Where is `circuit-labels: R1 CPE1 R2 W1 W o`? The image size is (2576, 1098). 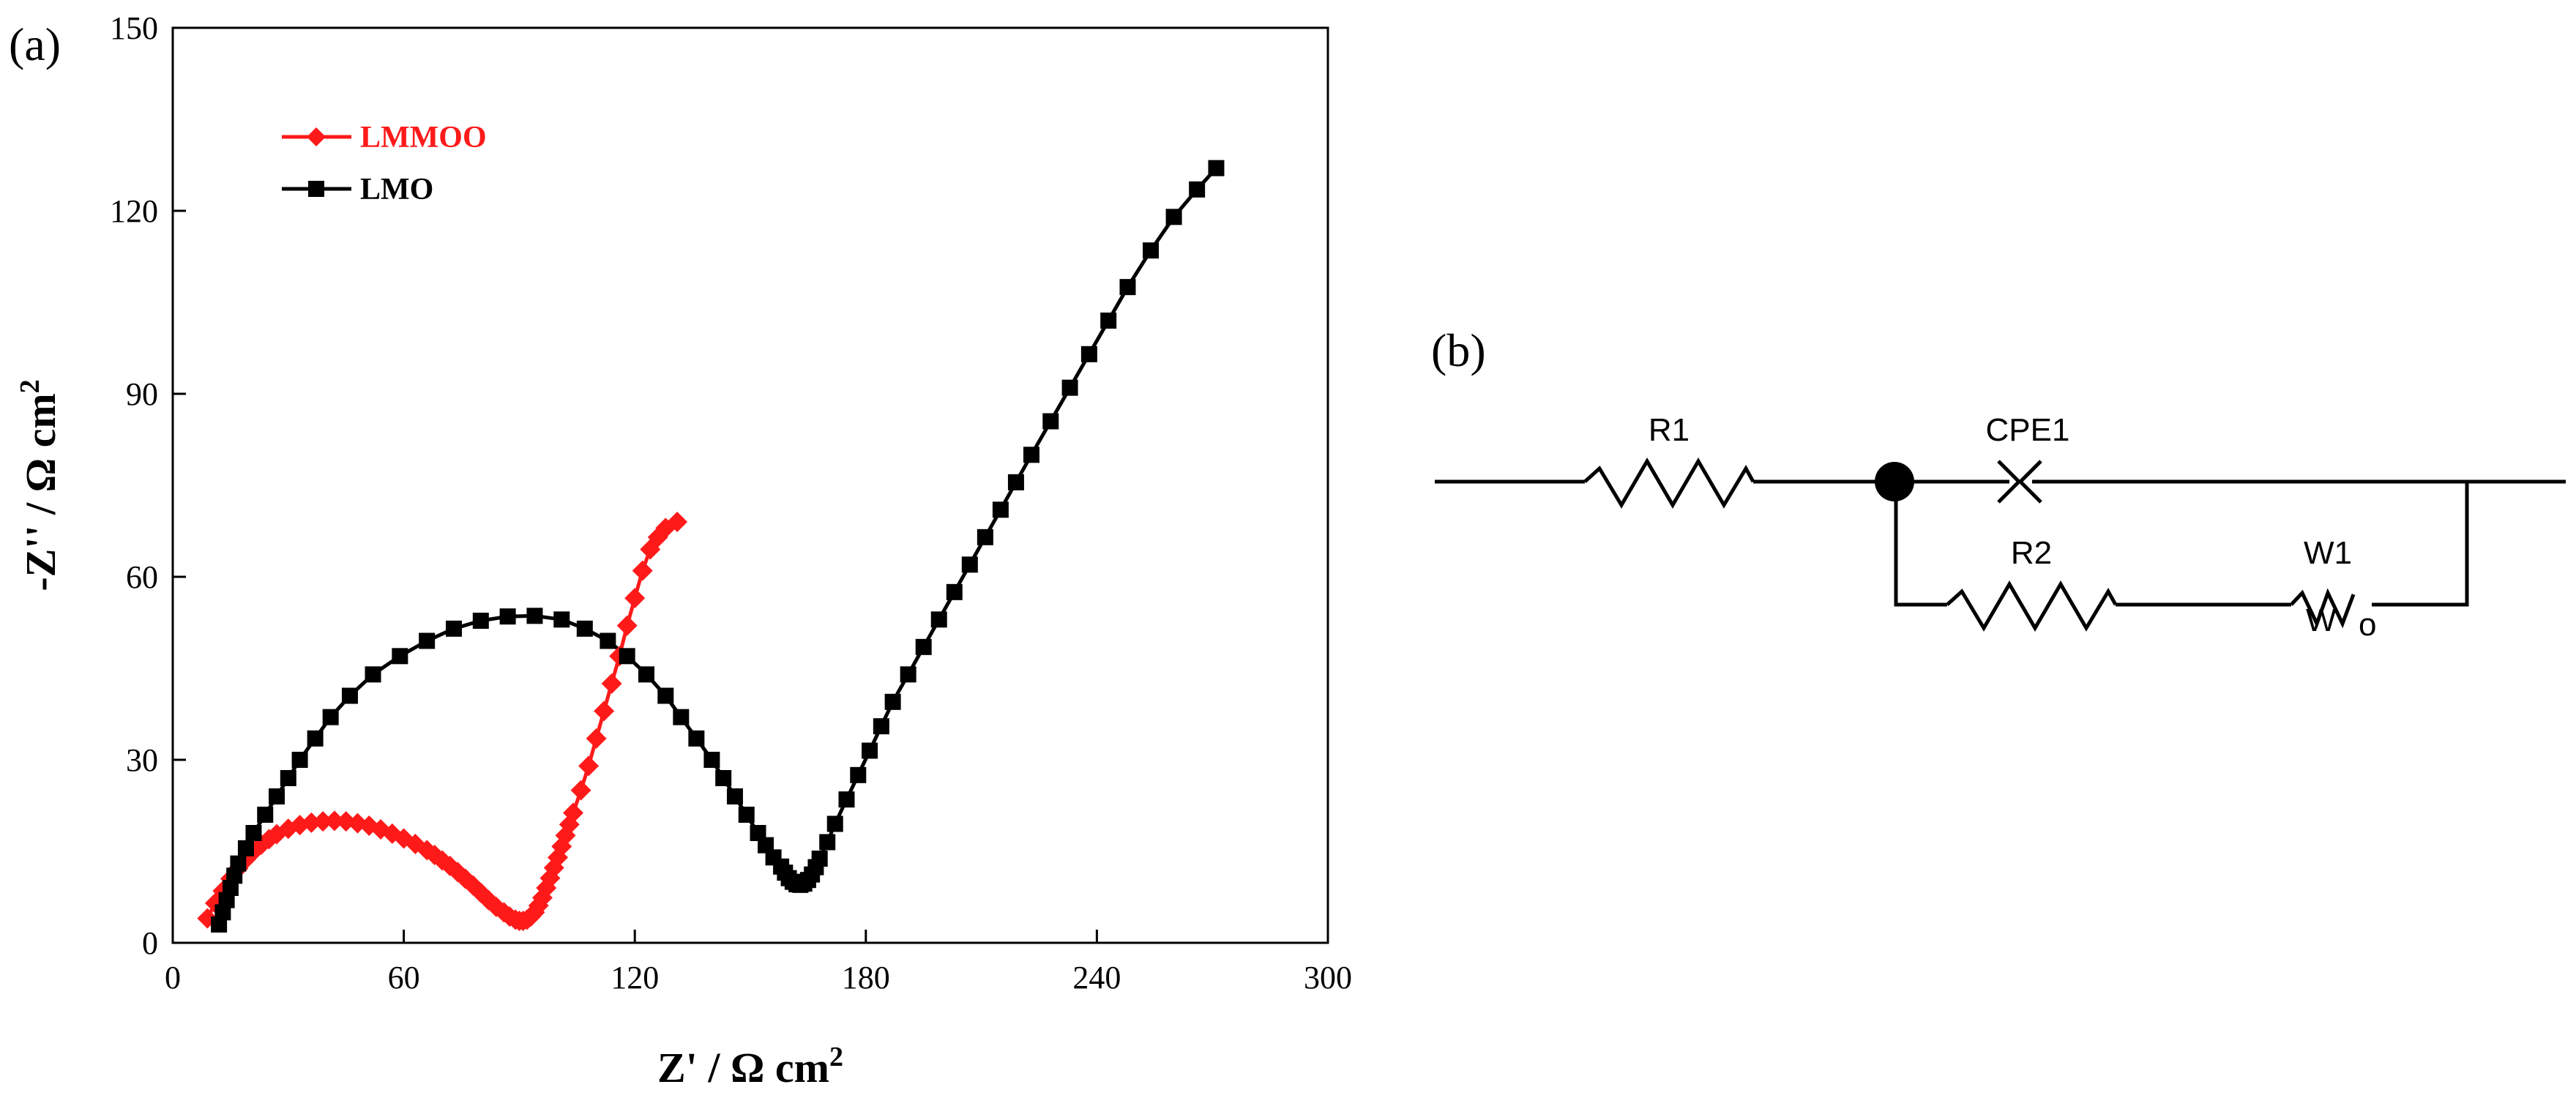 circuit-labels: R1 CPE1 R2 W1 W o is located at coordinates (2013, 527).